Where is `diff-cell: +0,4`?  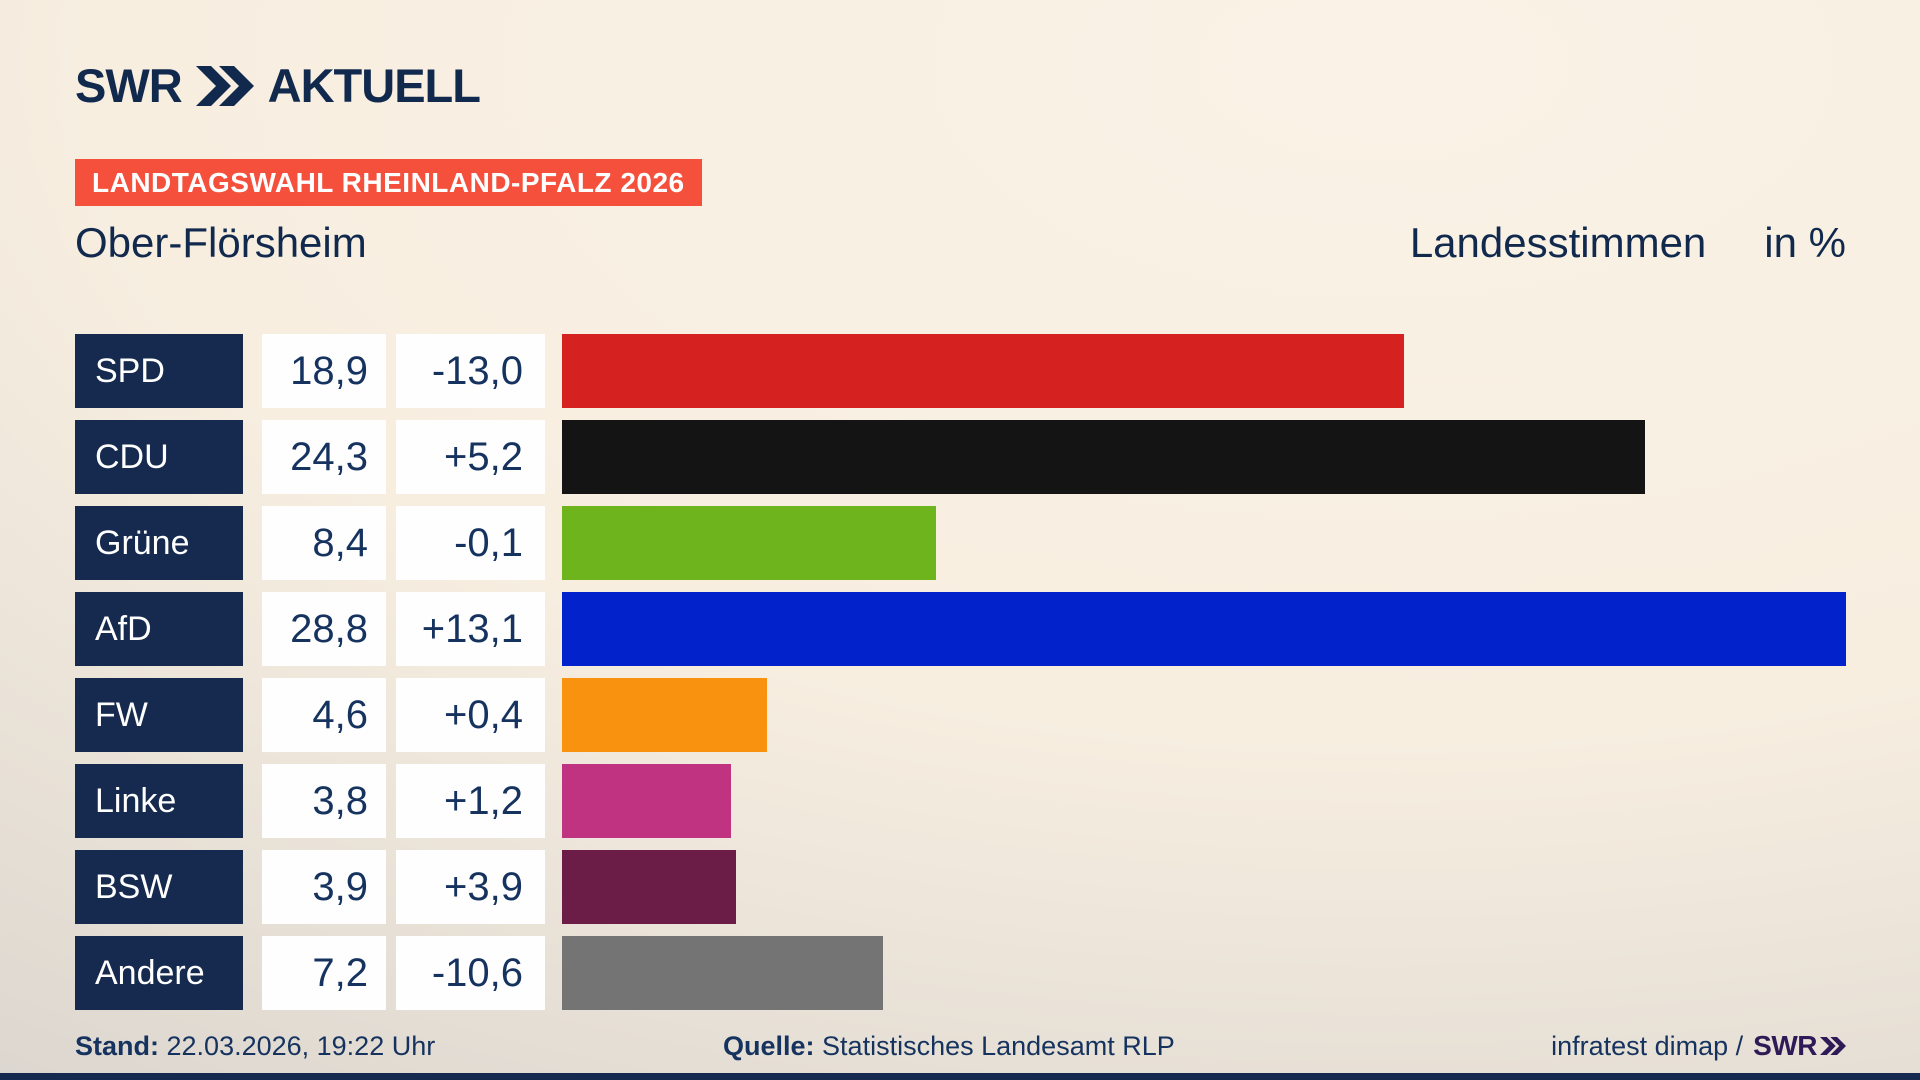
diff-cell: +0,4 is located at coordinates (470, 715).